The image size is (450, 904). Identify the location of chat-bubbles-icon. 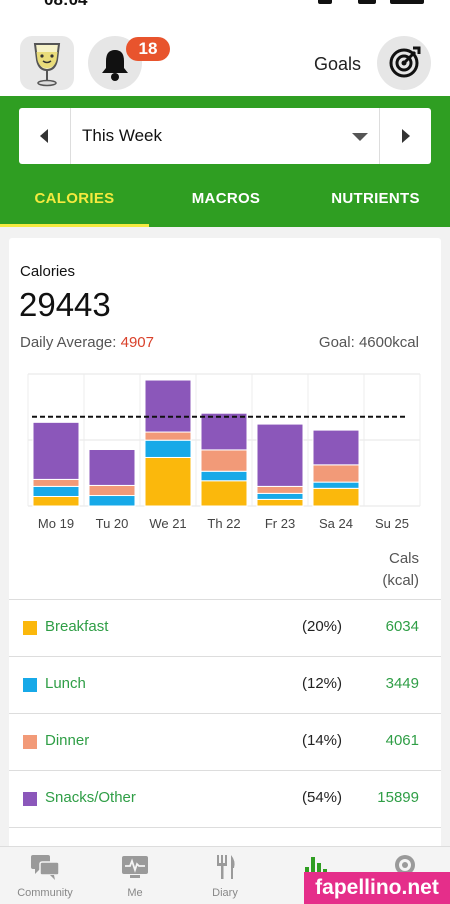
(45, 867).